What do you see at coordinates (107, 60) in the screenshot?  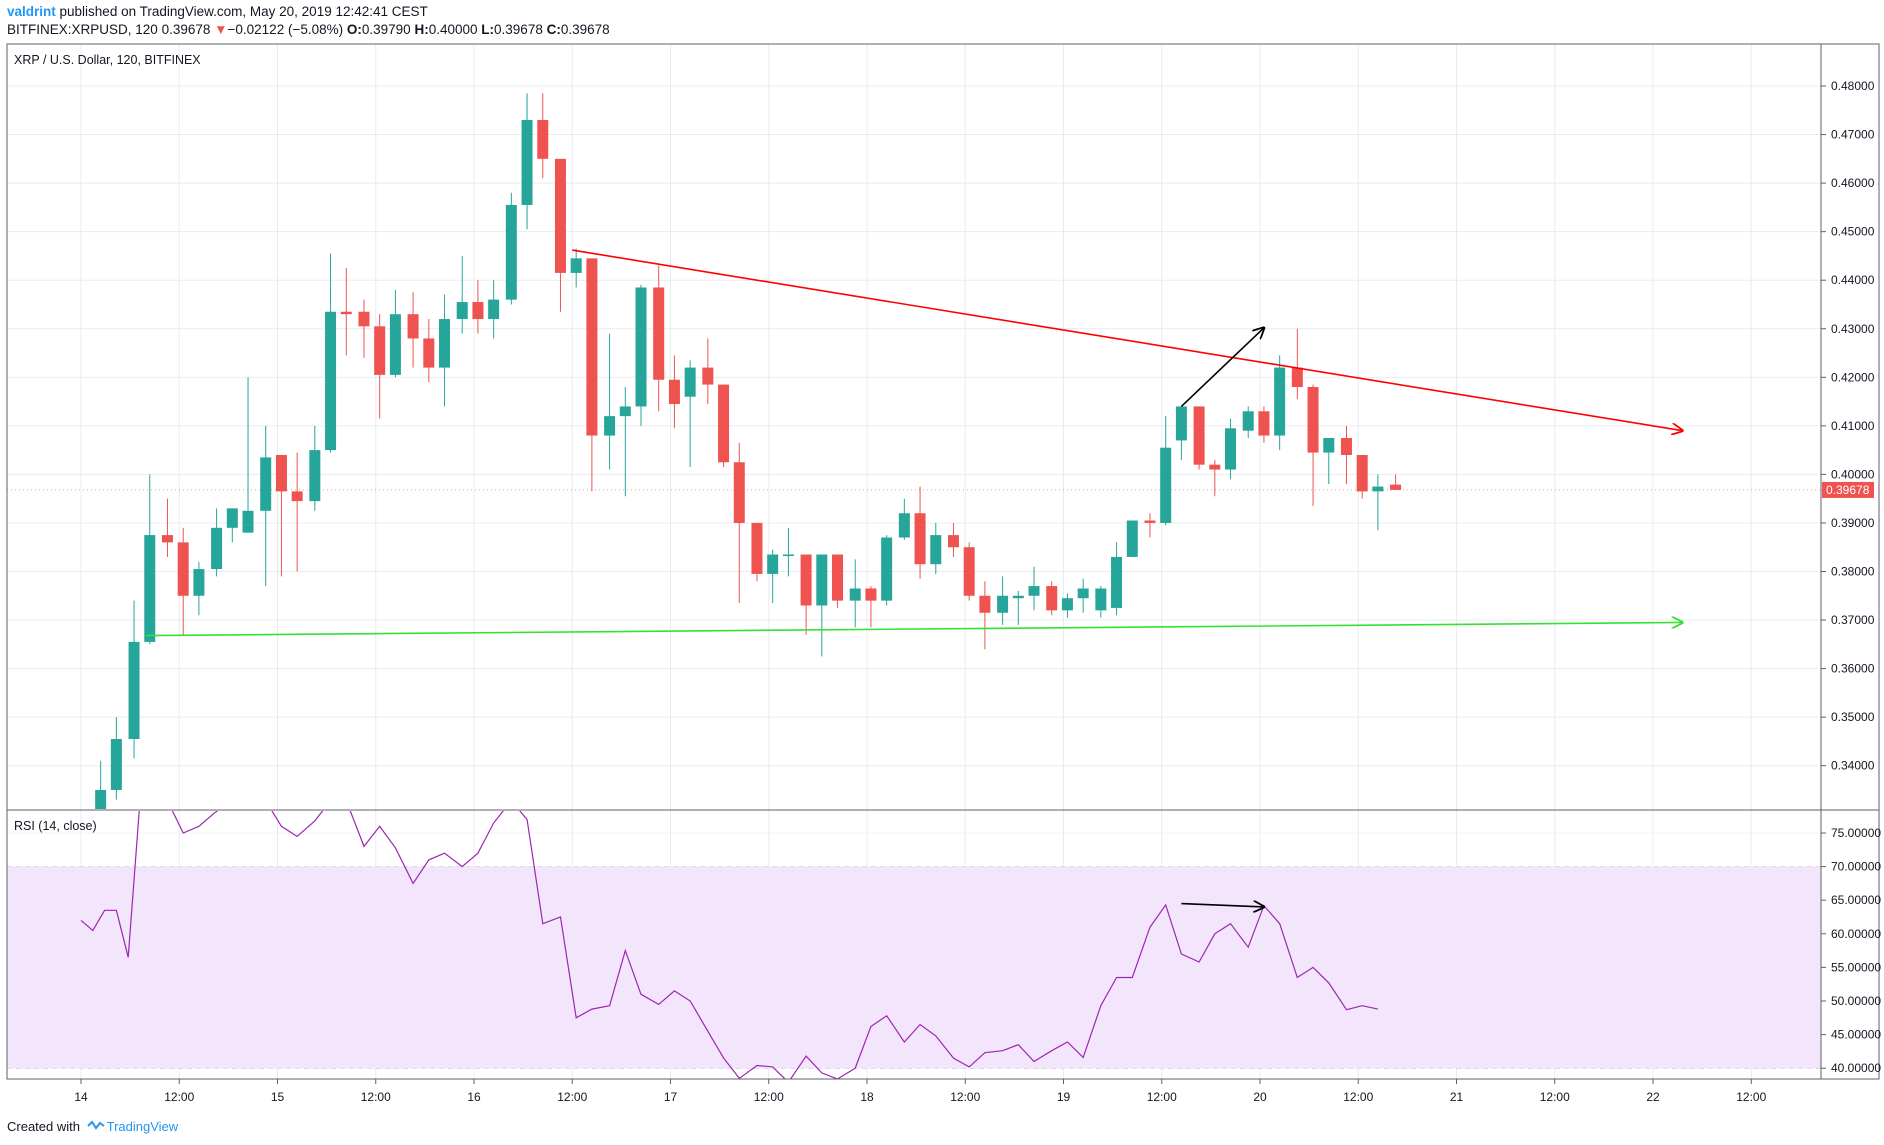 I see `price-pane-title: XRP / U.S. Dollar, 120, BITFINEX` at bounding box center [107, 60].